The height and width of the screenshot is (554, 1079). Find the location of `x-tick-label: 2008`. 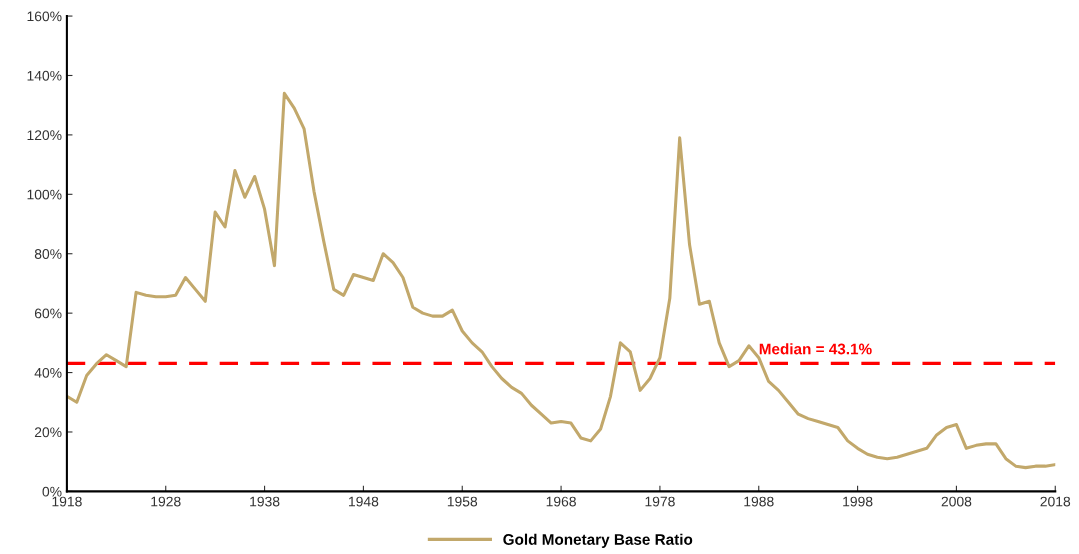

x-tick-label: 2008 is located at coordinates (956, 501).